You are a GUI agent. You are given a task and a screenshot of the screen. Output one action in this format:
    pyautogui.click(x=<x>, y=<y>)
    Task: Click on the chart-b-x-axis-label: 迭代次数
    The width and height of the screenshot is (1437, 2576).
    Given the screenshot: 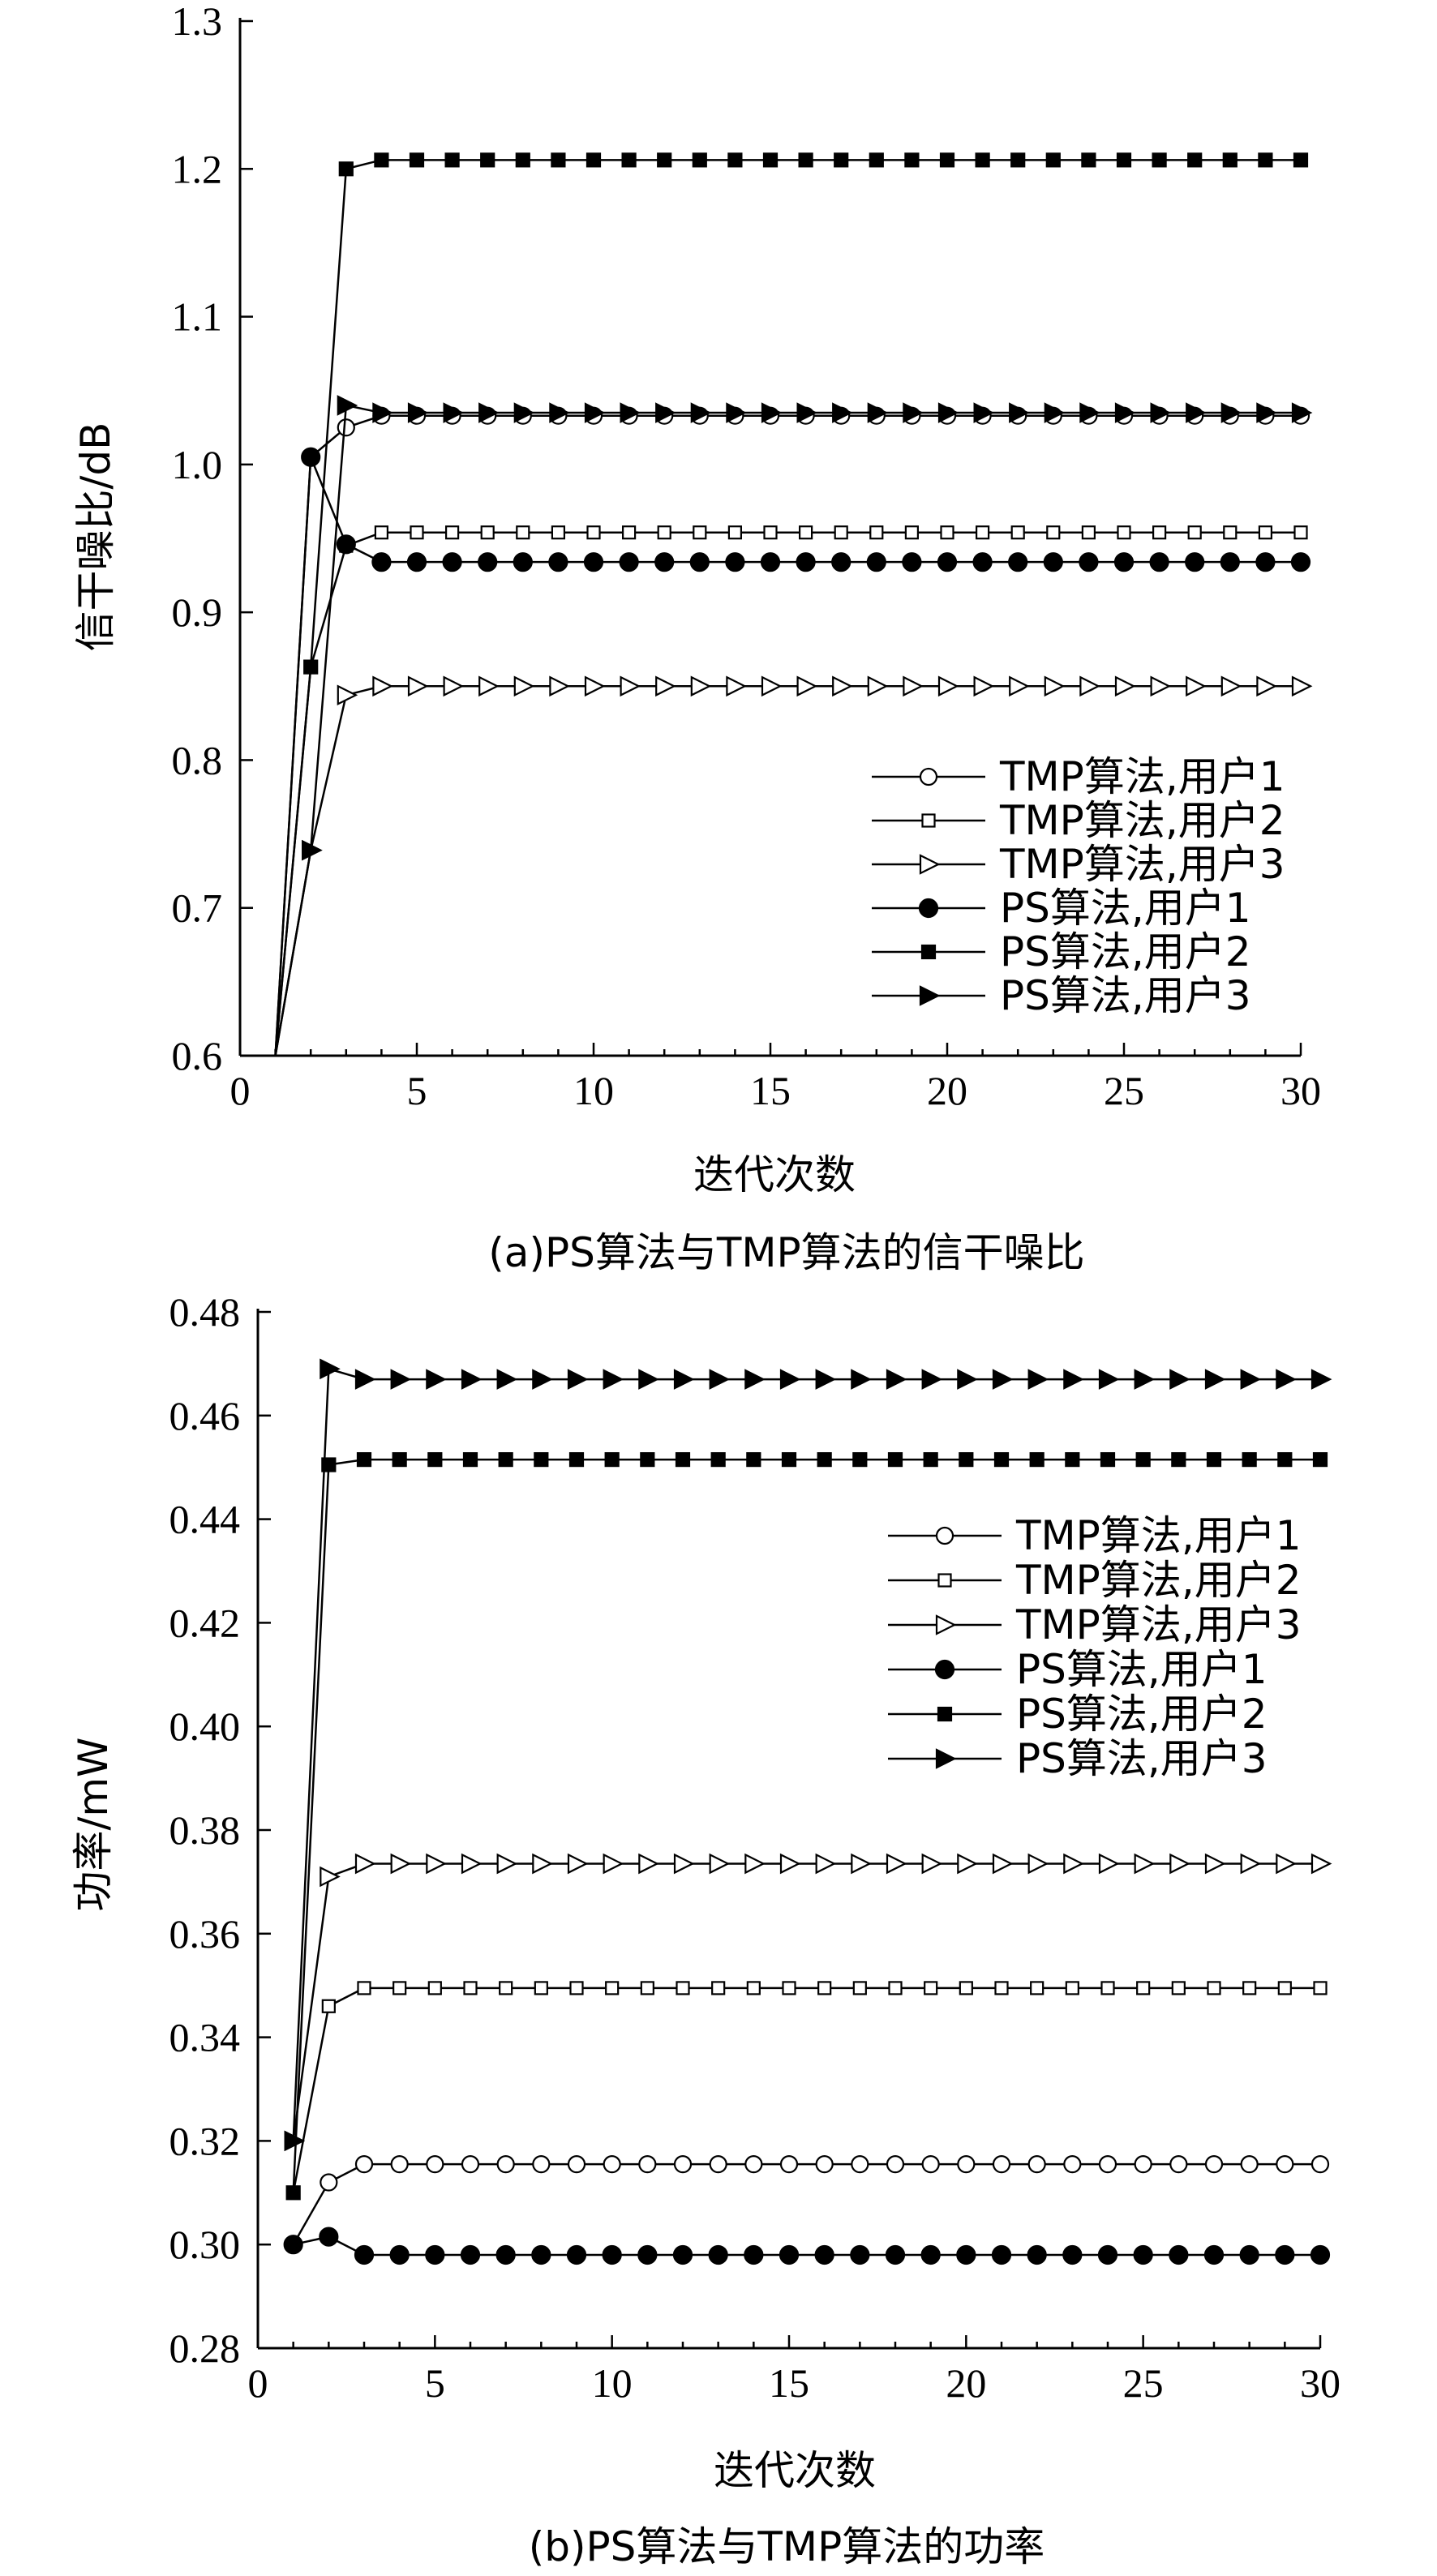 What is the action you would take?
    pyautogui.click(x=795, y=2470)
    